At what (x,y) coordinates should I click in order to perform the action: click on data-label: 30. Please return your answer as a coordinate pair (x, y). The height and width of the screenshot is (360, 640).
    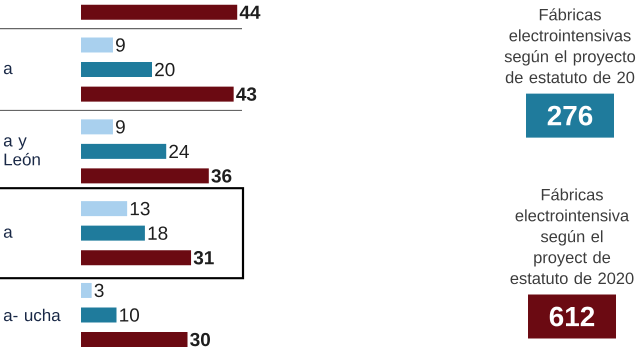
    Looking at the image, I should click on (200, 339).